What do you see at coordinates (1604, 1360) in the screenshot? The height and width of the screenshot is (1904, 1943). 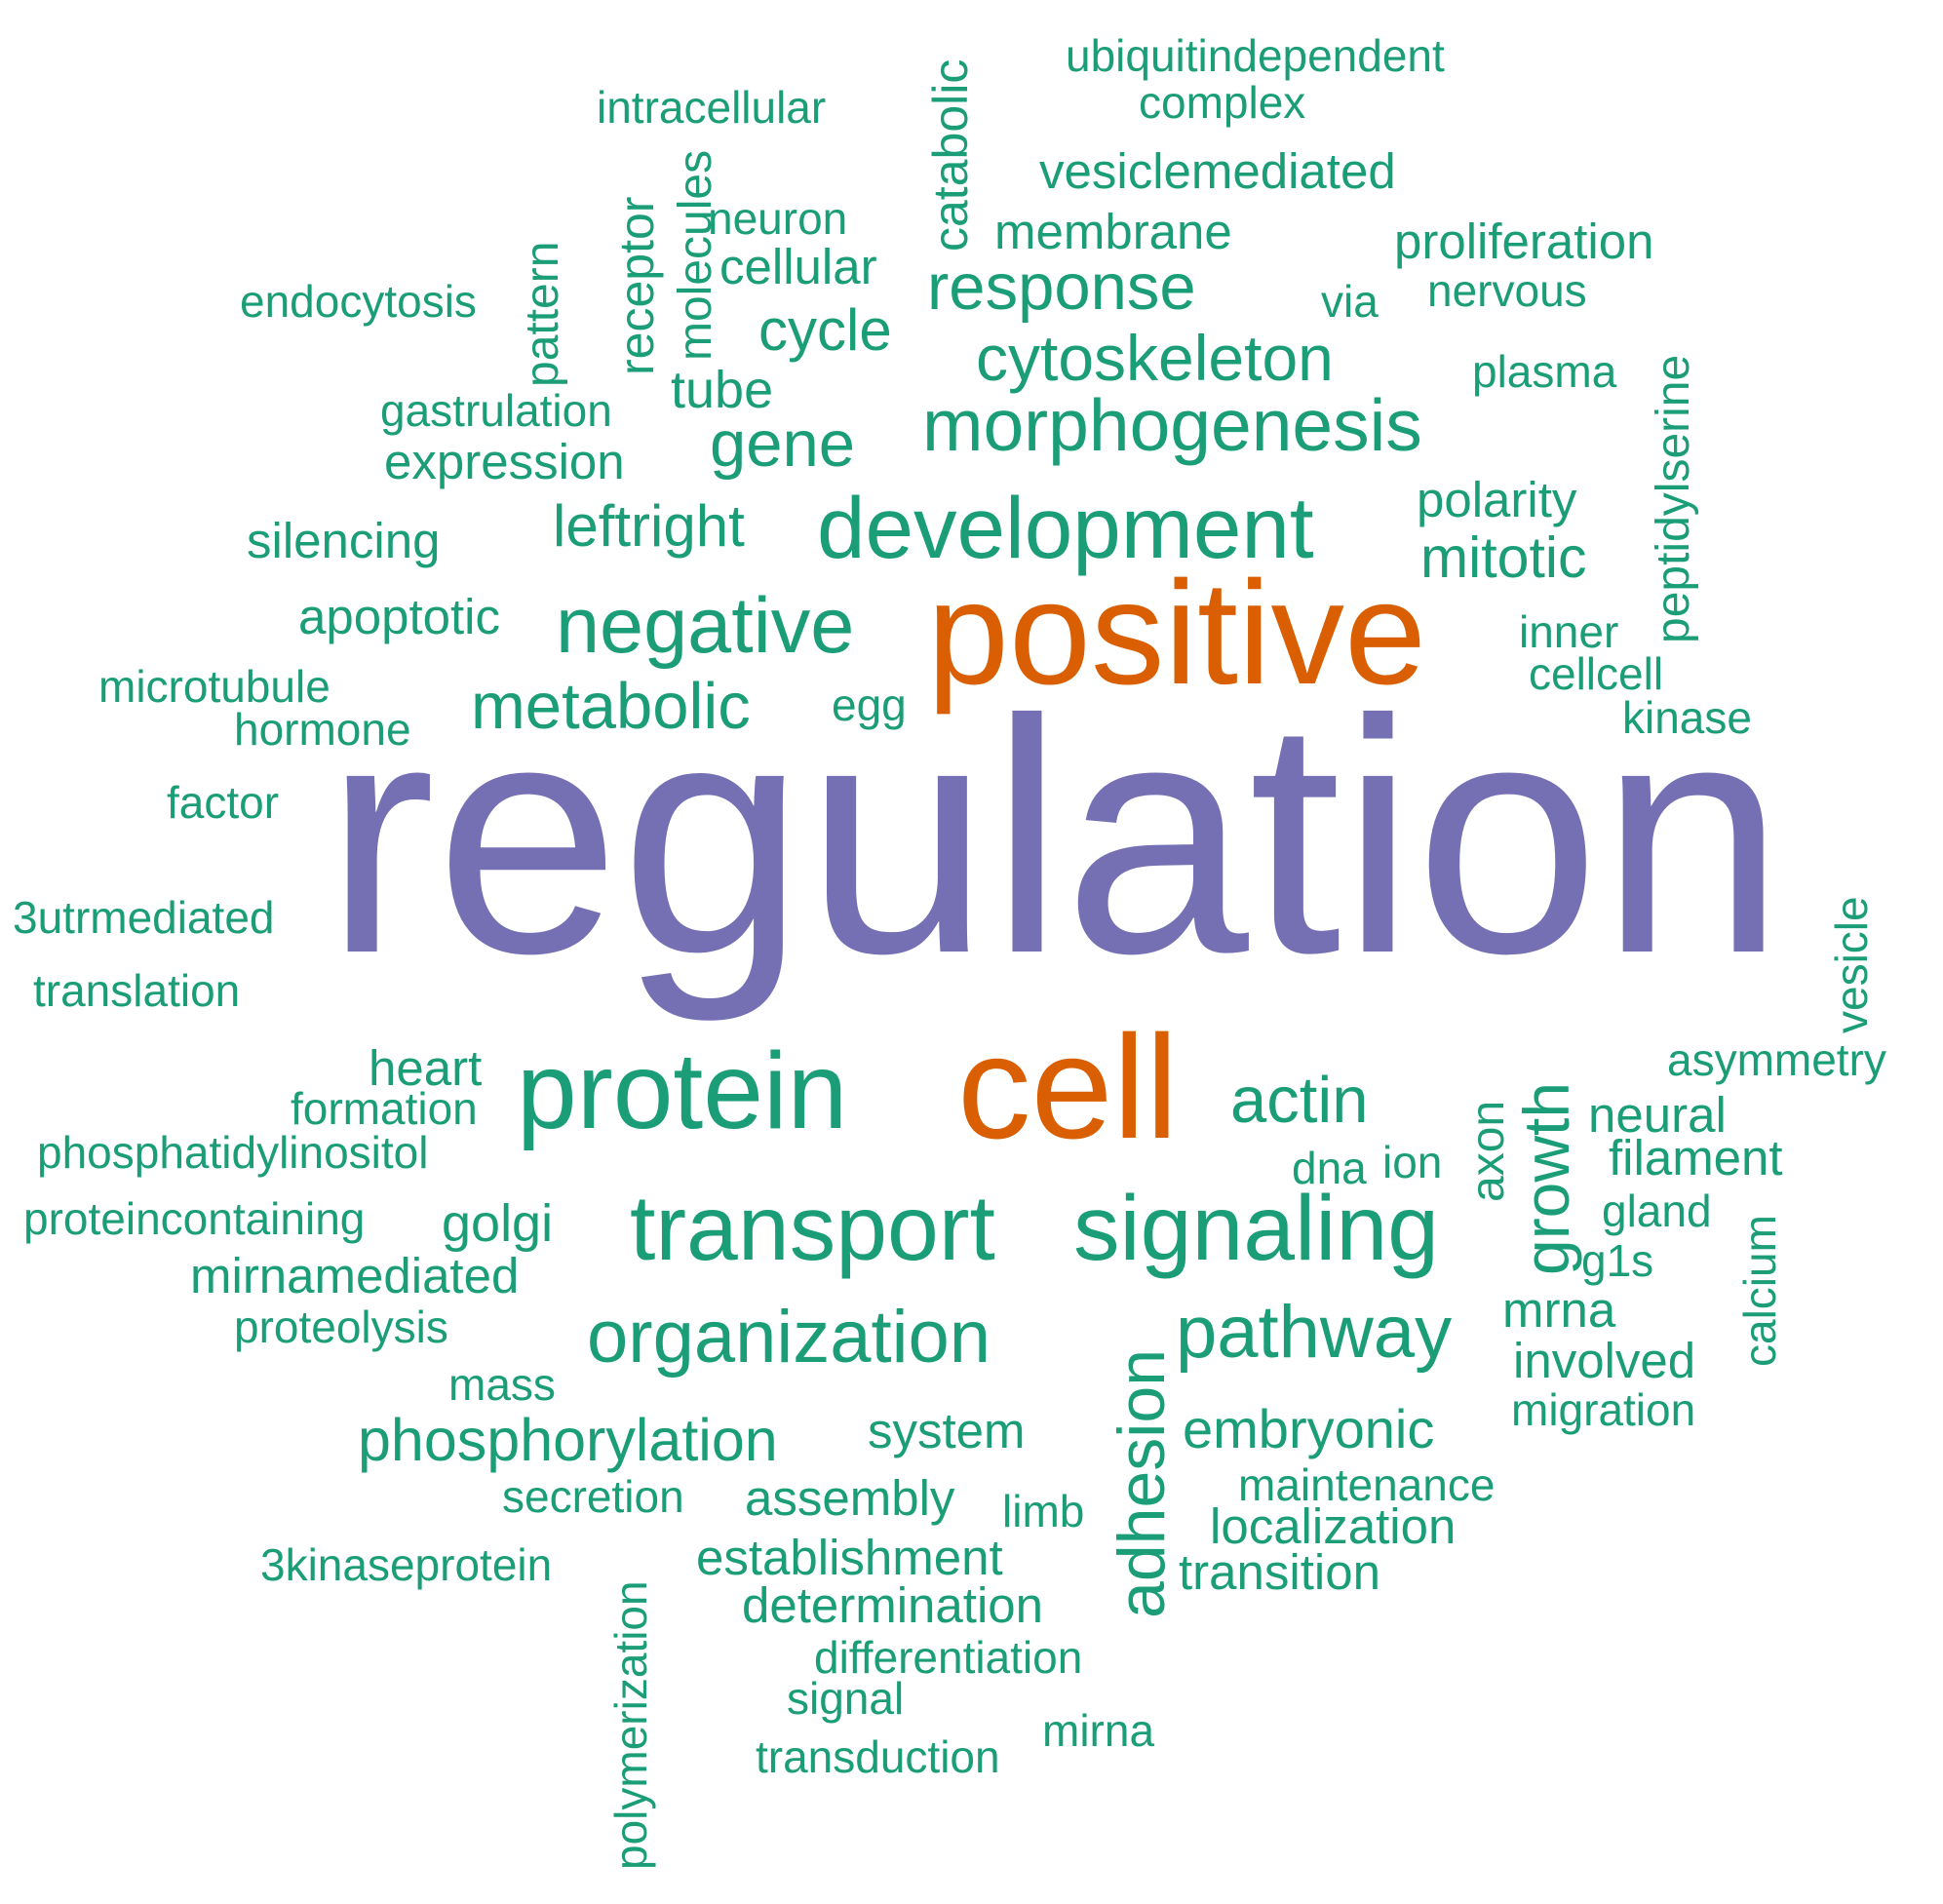 I see `word-involved: involved` at bounding box center [1604, 1360].